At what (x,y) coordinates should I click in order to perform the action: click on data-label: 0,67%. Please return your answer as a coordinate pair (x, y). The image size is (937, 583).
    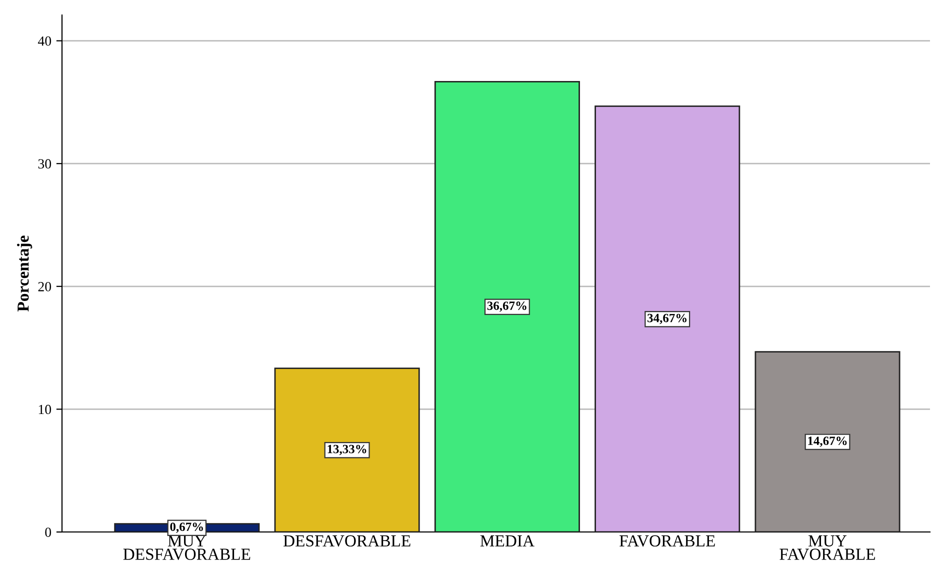
    Looking at the image, I should click on (186, 527).